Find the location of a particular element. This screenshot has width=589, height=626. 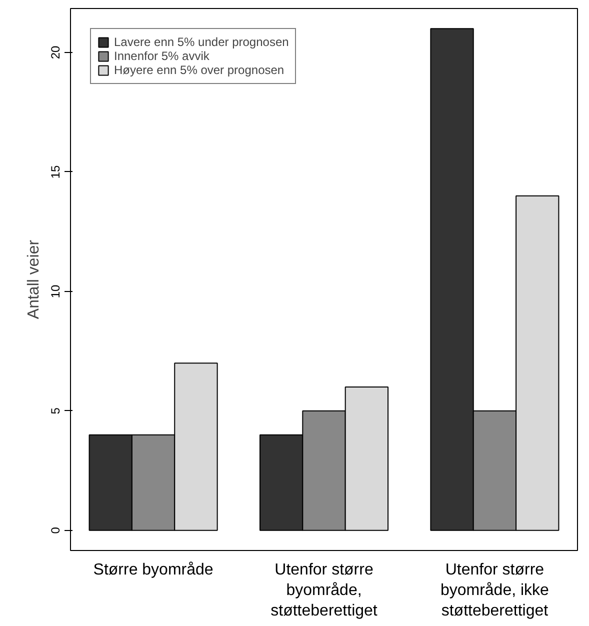

y-tick-label: 15 is located at coordinates (55, 171).